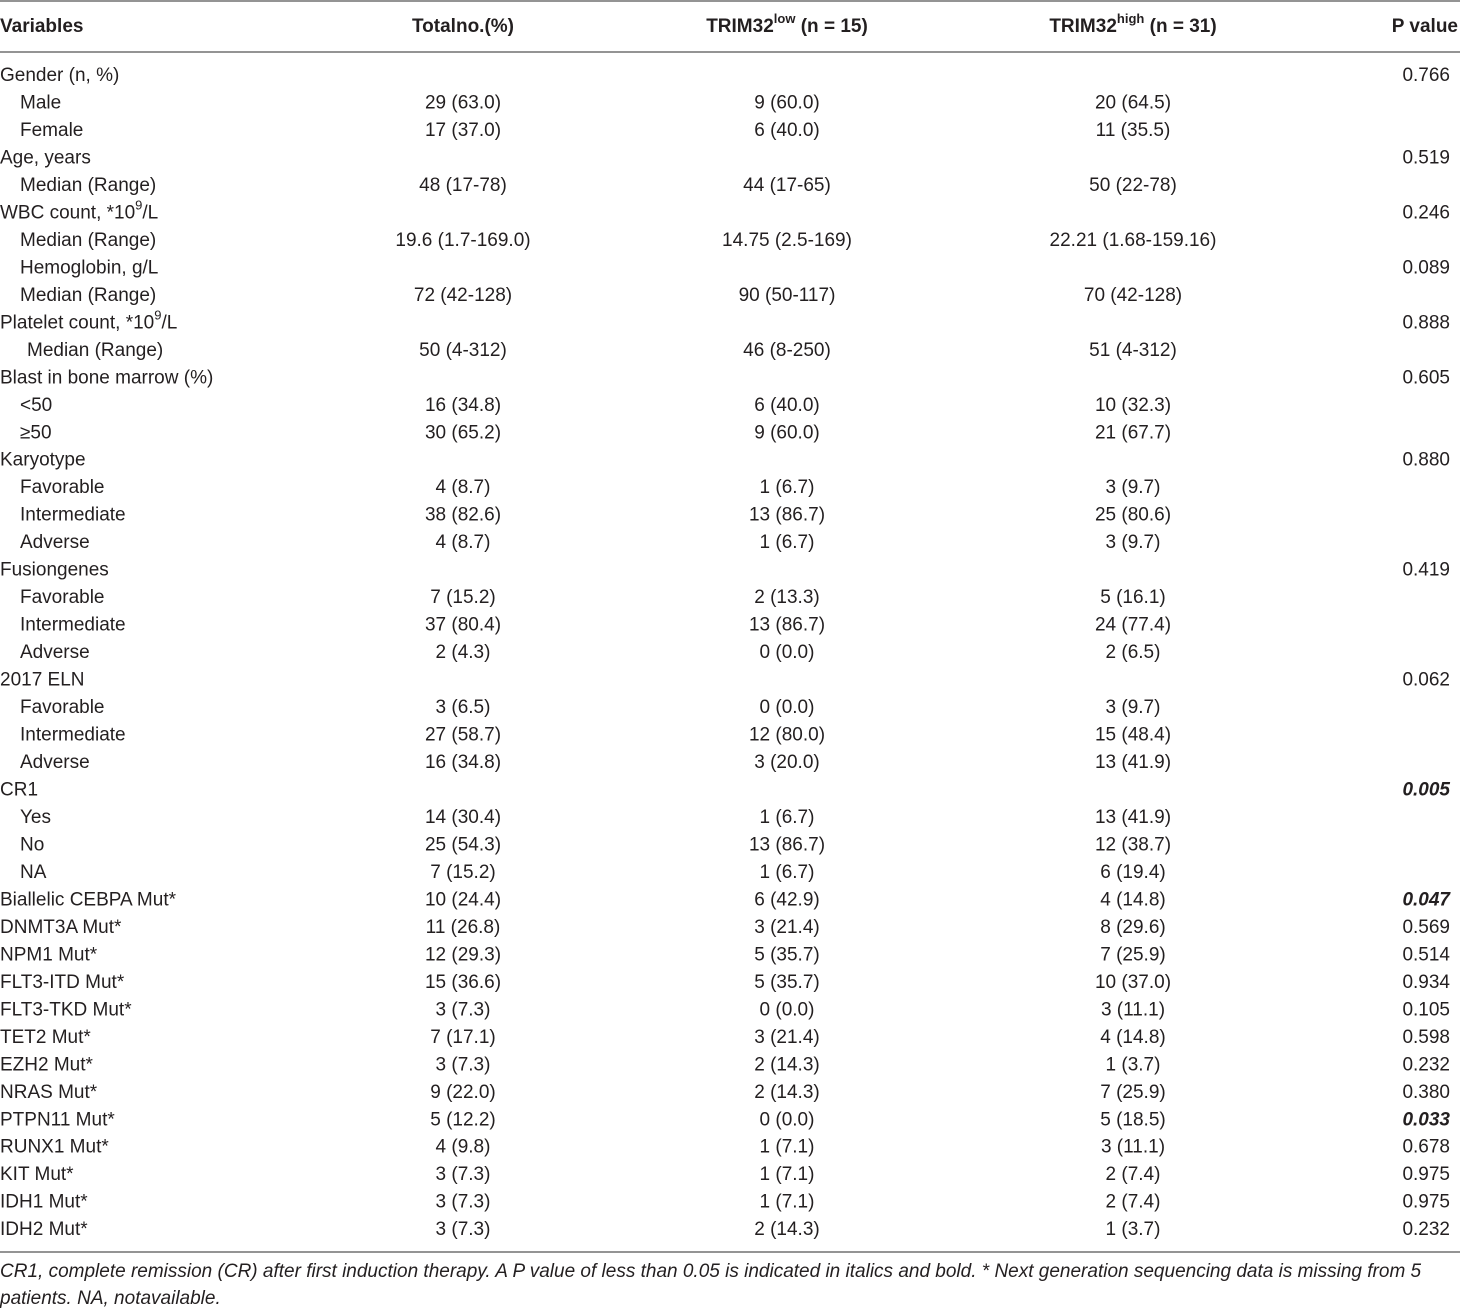 The height and width of the screenshot is (1312, 1460). I want to click on cell: 27 (58.7), so click(463, 735).